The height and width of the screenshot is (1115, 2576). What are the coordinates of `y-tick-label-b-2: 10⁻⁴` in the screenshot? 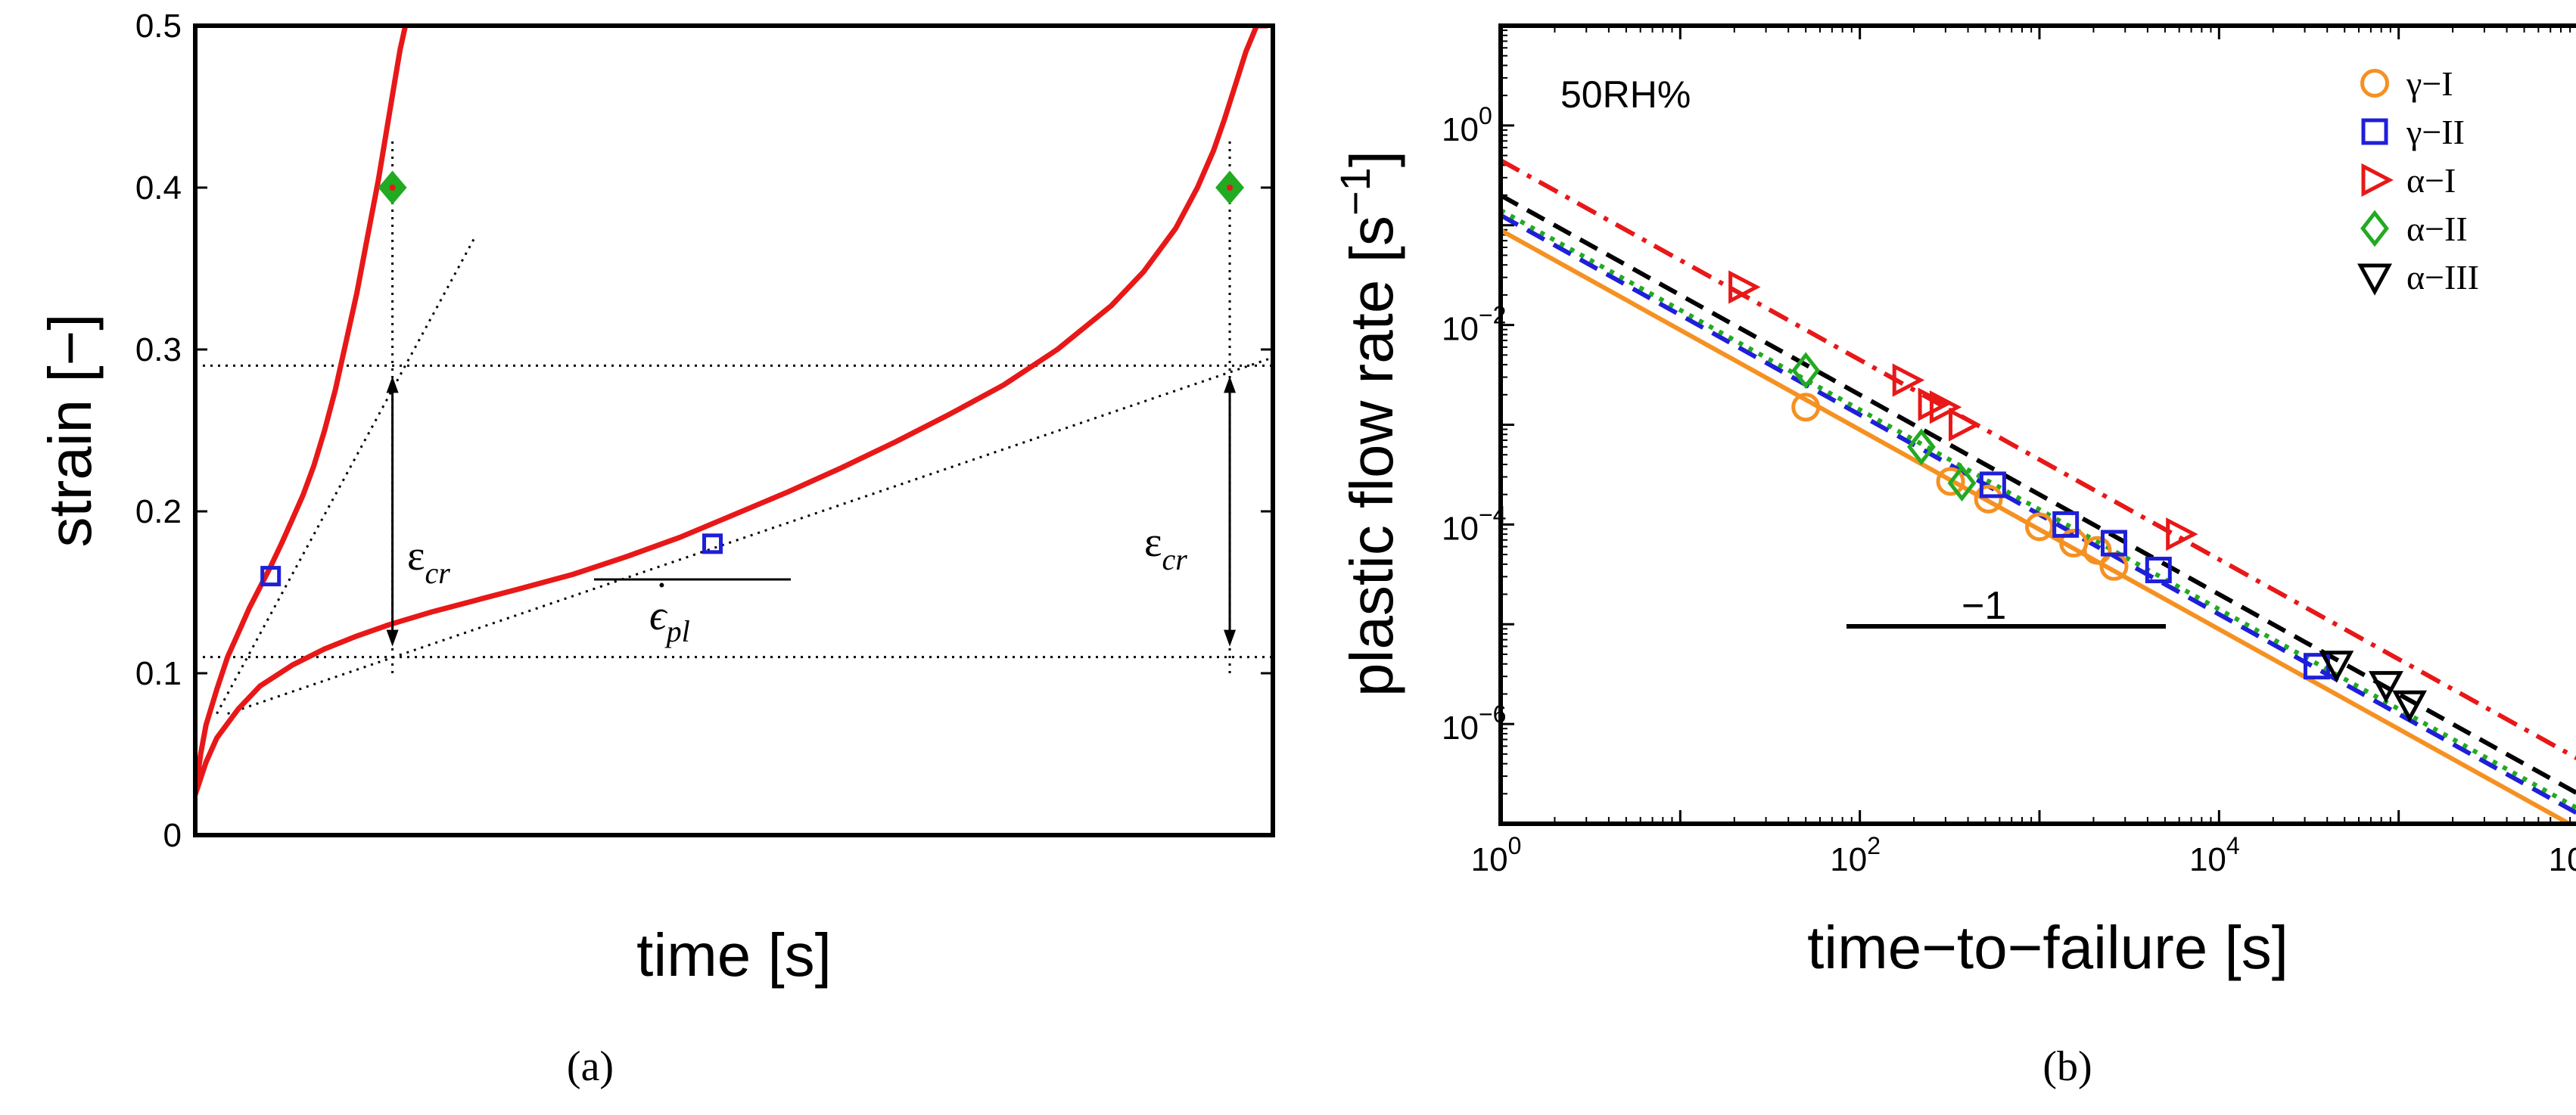 It's located at (1474, 524).